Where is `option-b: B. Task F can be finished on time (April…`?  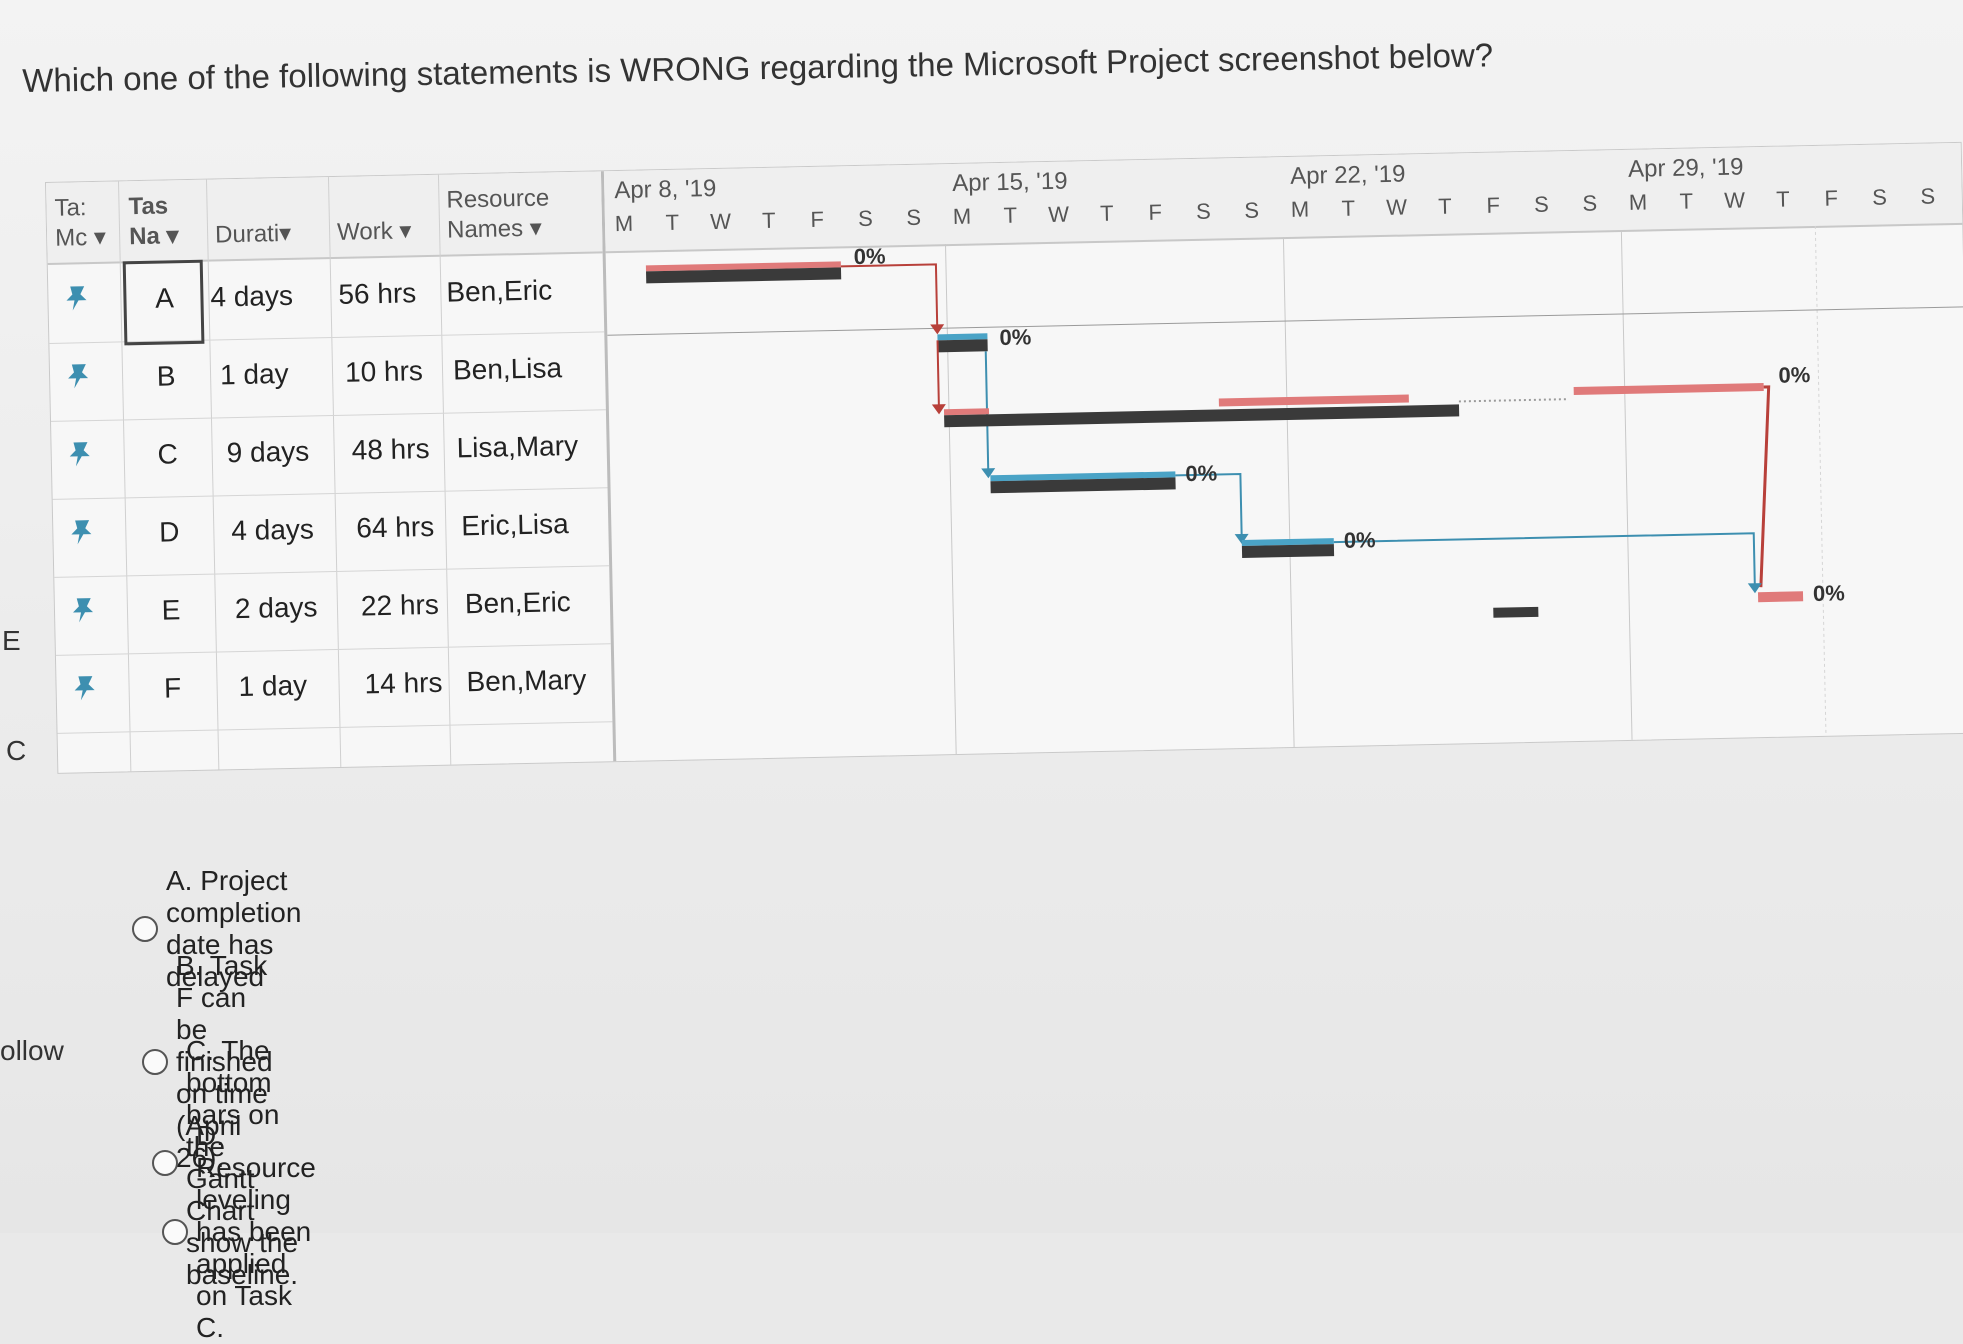
option-b: B. Task F can be finished on time (April… is located at coordinates (207, 1062).